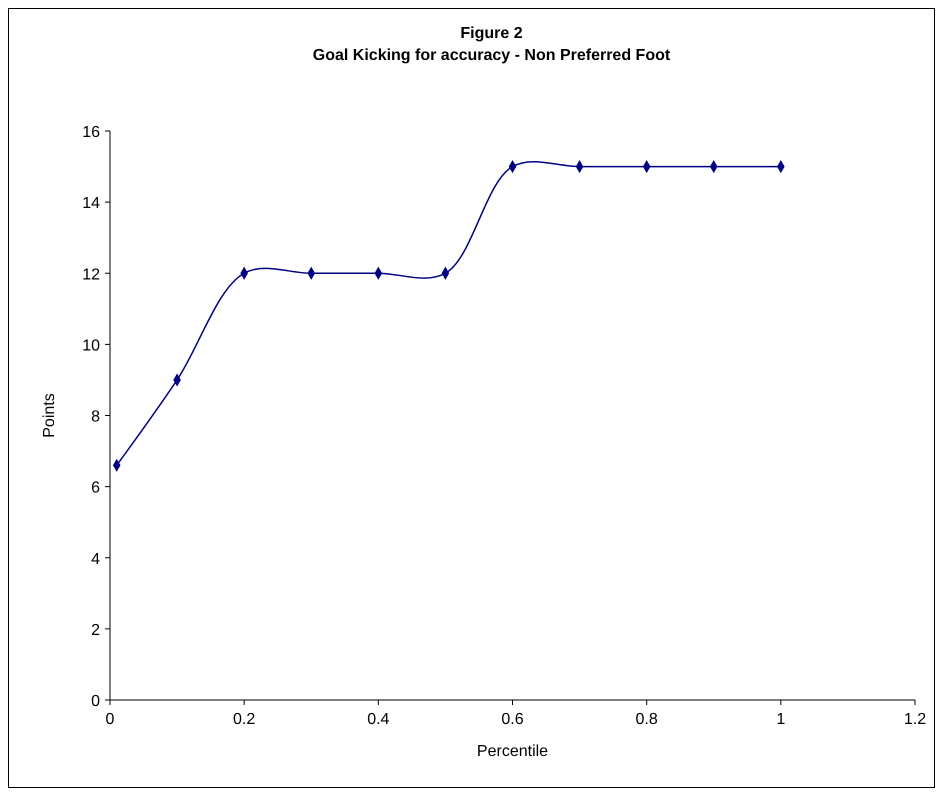 The image size is (943, 796). Describe the element at coordinates (512, 751) in the screenshot. I see `x-axis-title: Percentile` at that location.